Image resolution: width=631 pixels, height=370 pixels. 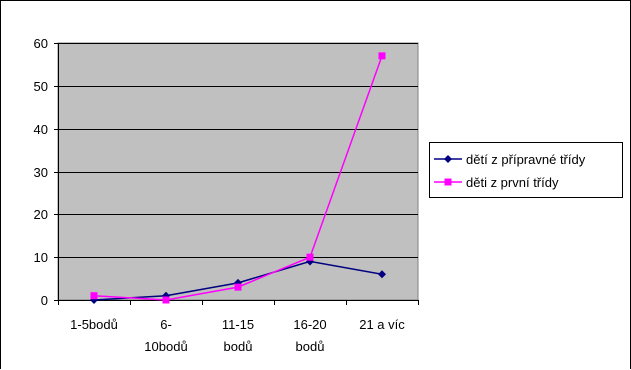 What do you see at coordinates (526, 159) in the screenshot?
I see `legend-label-series-1: dětí z přípravné třídy` at bounding box center [526, 159].